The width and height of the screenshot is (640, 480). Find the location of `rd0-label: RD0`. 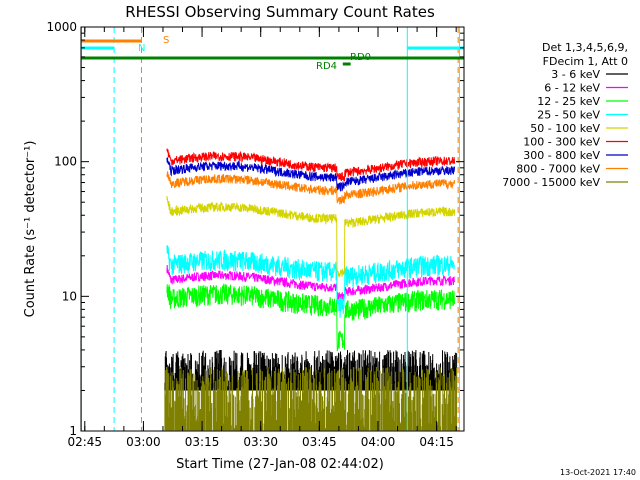

rd0-label: RD0 is located at coordinates (360, 57).